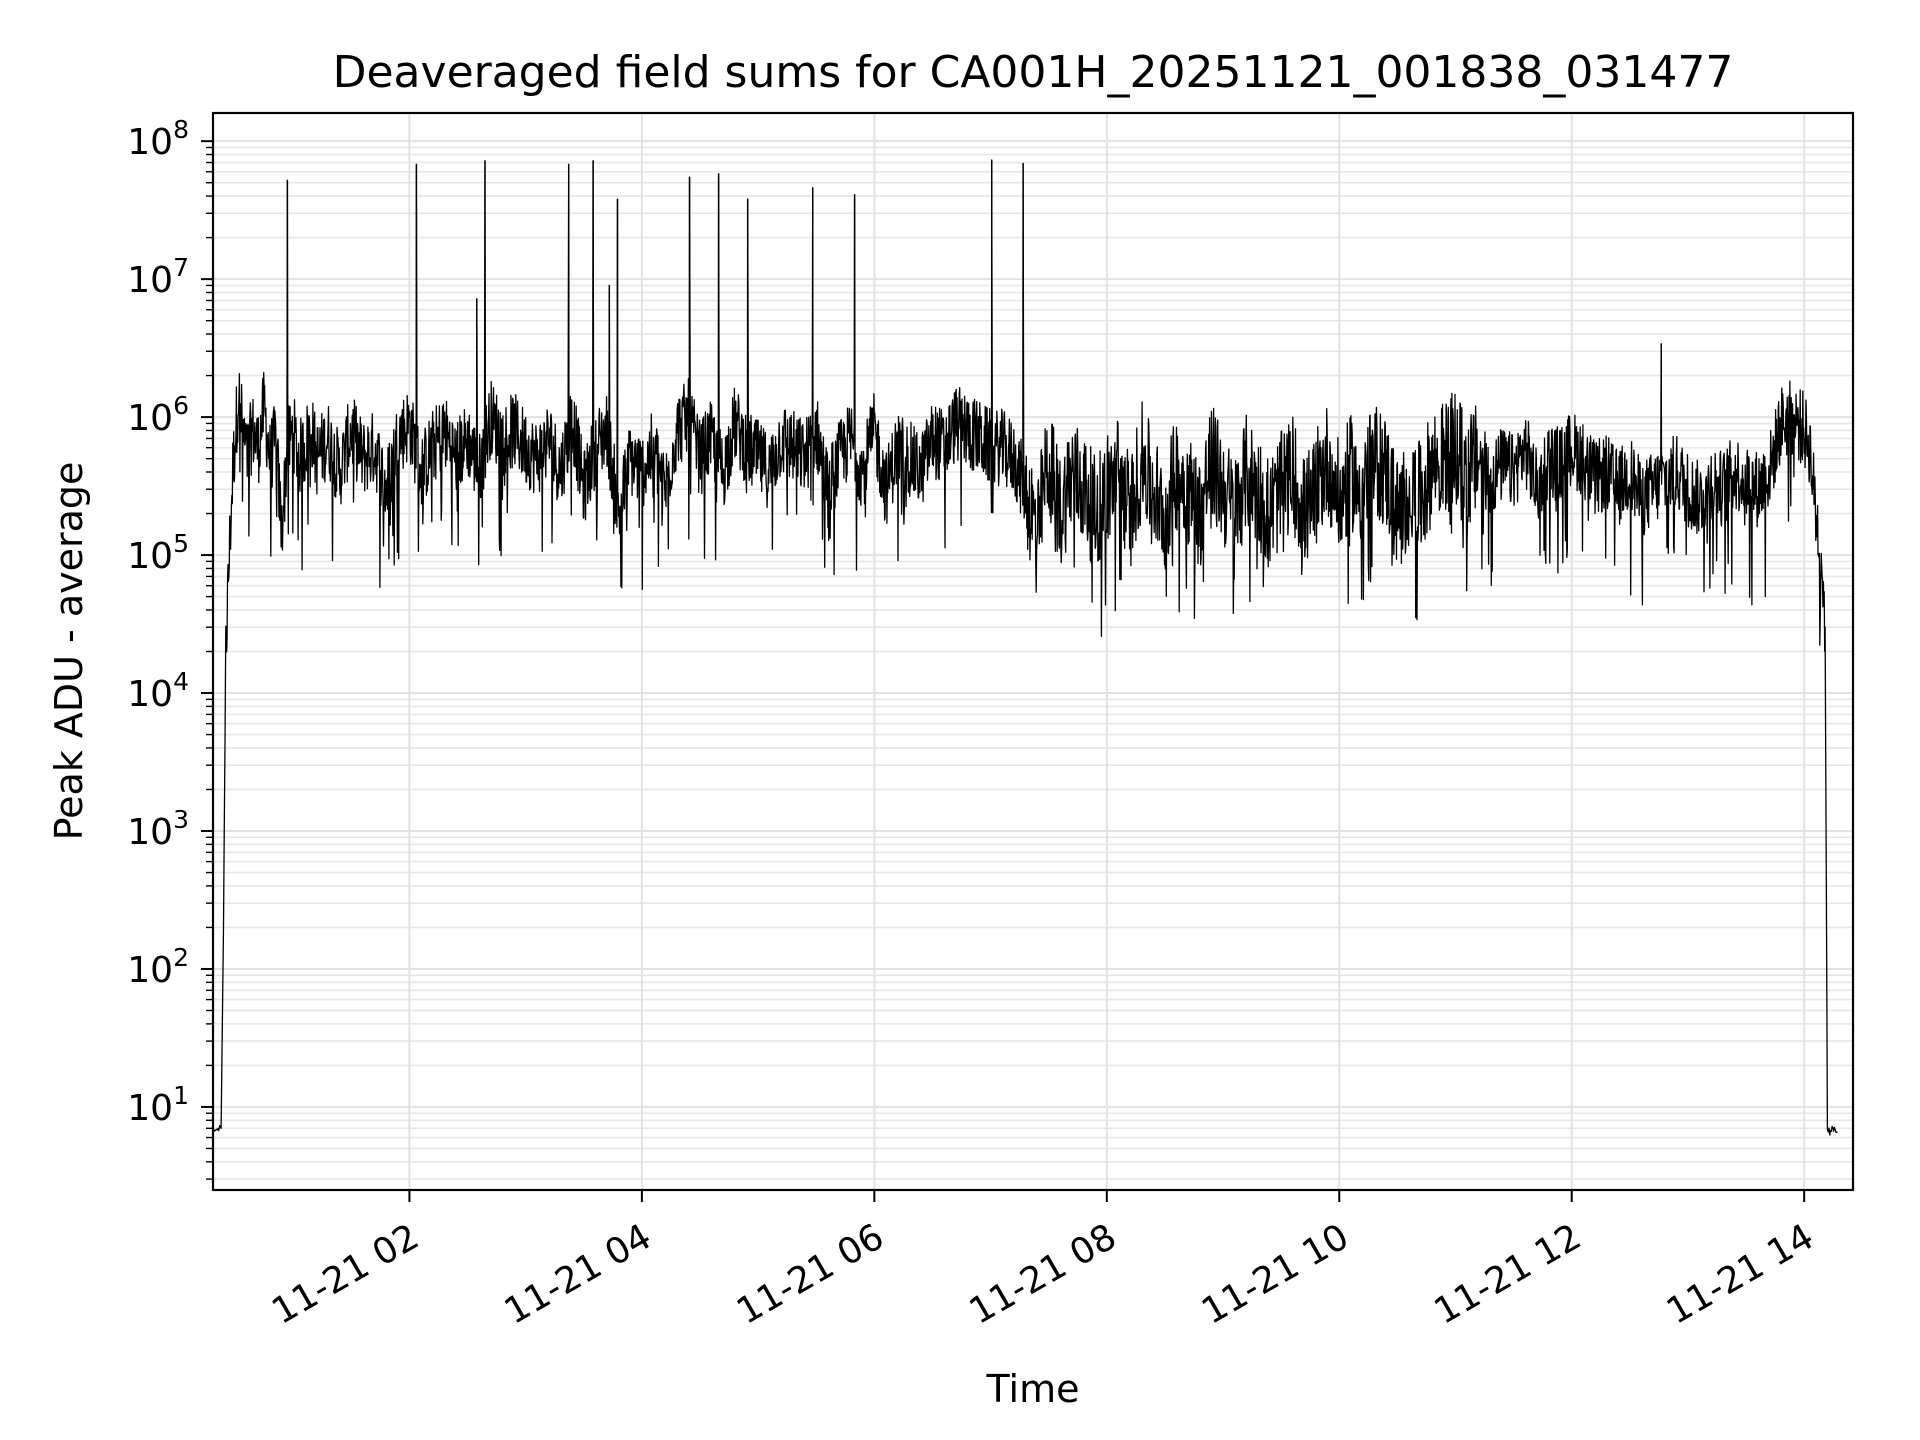  I want to click on y-tick-label: 10⁷, so click(158, 277).